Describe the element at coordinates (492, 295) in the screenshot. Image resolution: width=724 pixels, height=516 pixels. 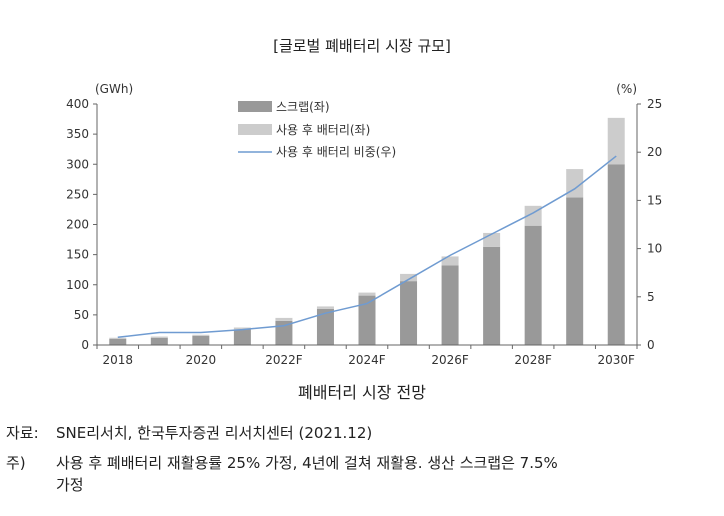
I see `bar-scrap-2027F` at that location.